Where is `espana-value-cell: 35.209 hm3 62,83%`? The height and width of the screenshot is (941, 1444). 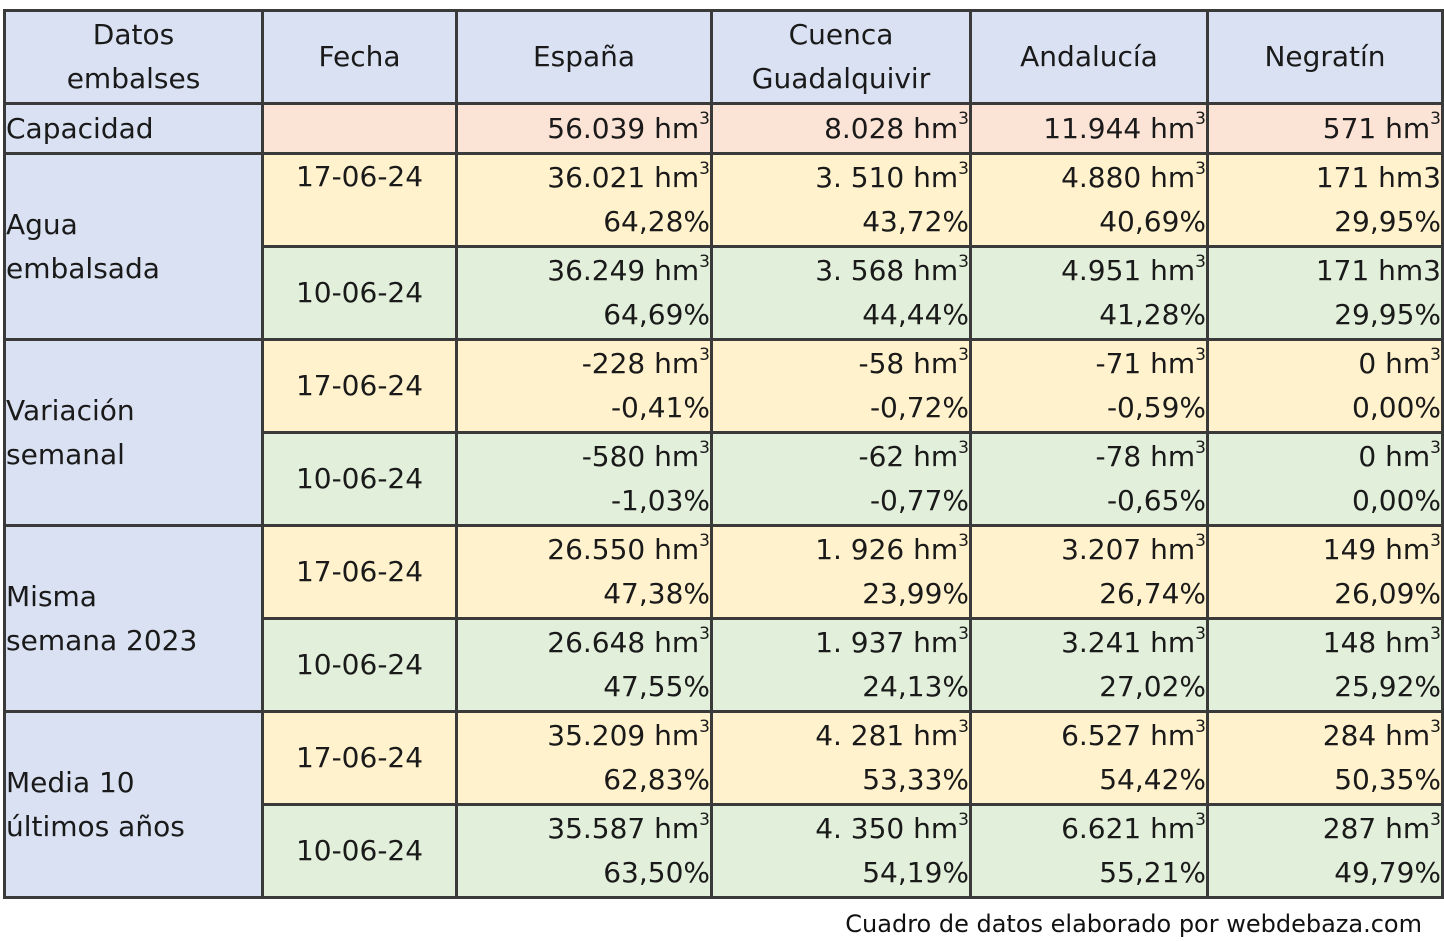
espana-value-cell: 35.209 hm3 62,83% is located at coordinates (584, 758).